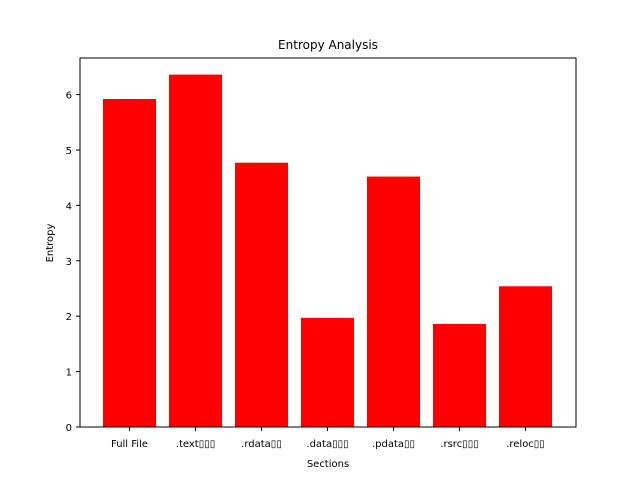 The height and width of the screenshot is (480, 640). Describe the element at coordinates (69, 262) in the screenshot. I see `y-tick-label-3: 3` at that location.